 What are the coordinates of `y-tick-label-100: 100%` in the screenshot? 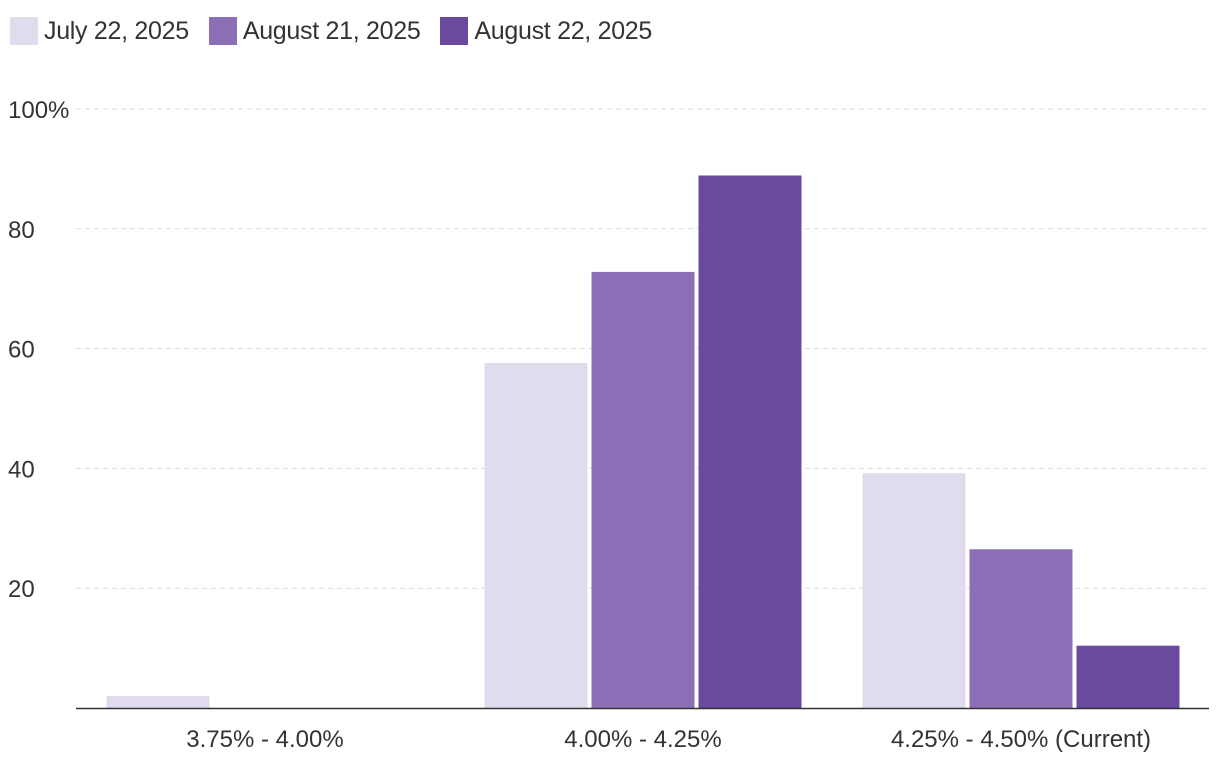 It's located at (38, 110).